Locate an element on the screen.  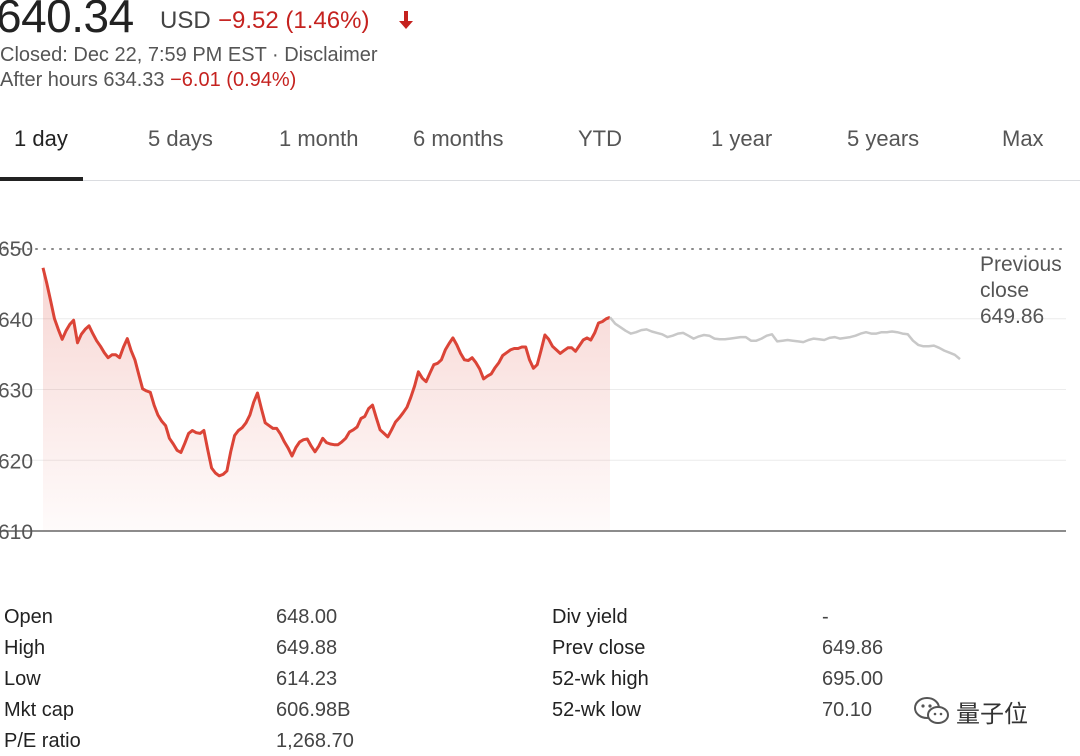
tab-6-months: 6 months is located at coordinates (458, 138).